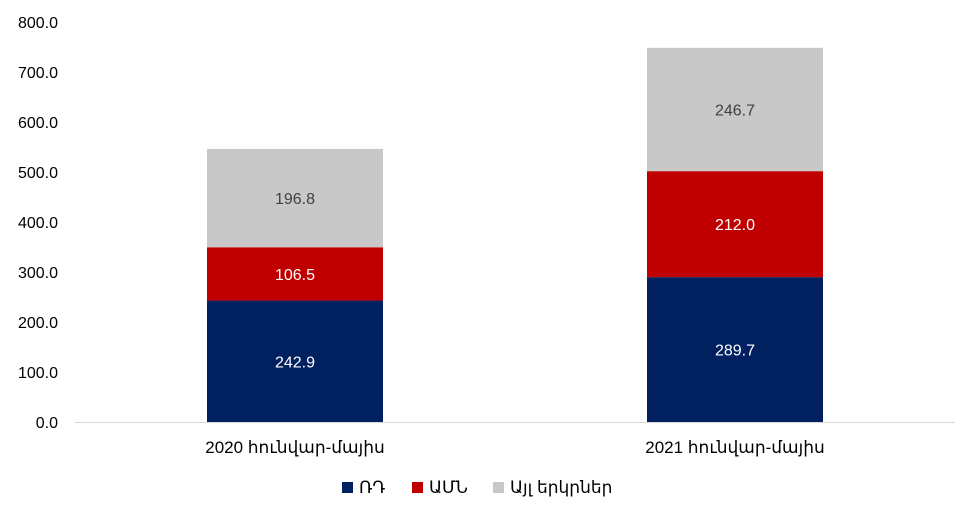 This screenshot has width=979, height=517. Describe the element at coordinates (38, 173) in the screenshot. I see `y-tick-label: 500.0` at that location.